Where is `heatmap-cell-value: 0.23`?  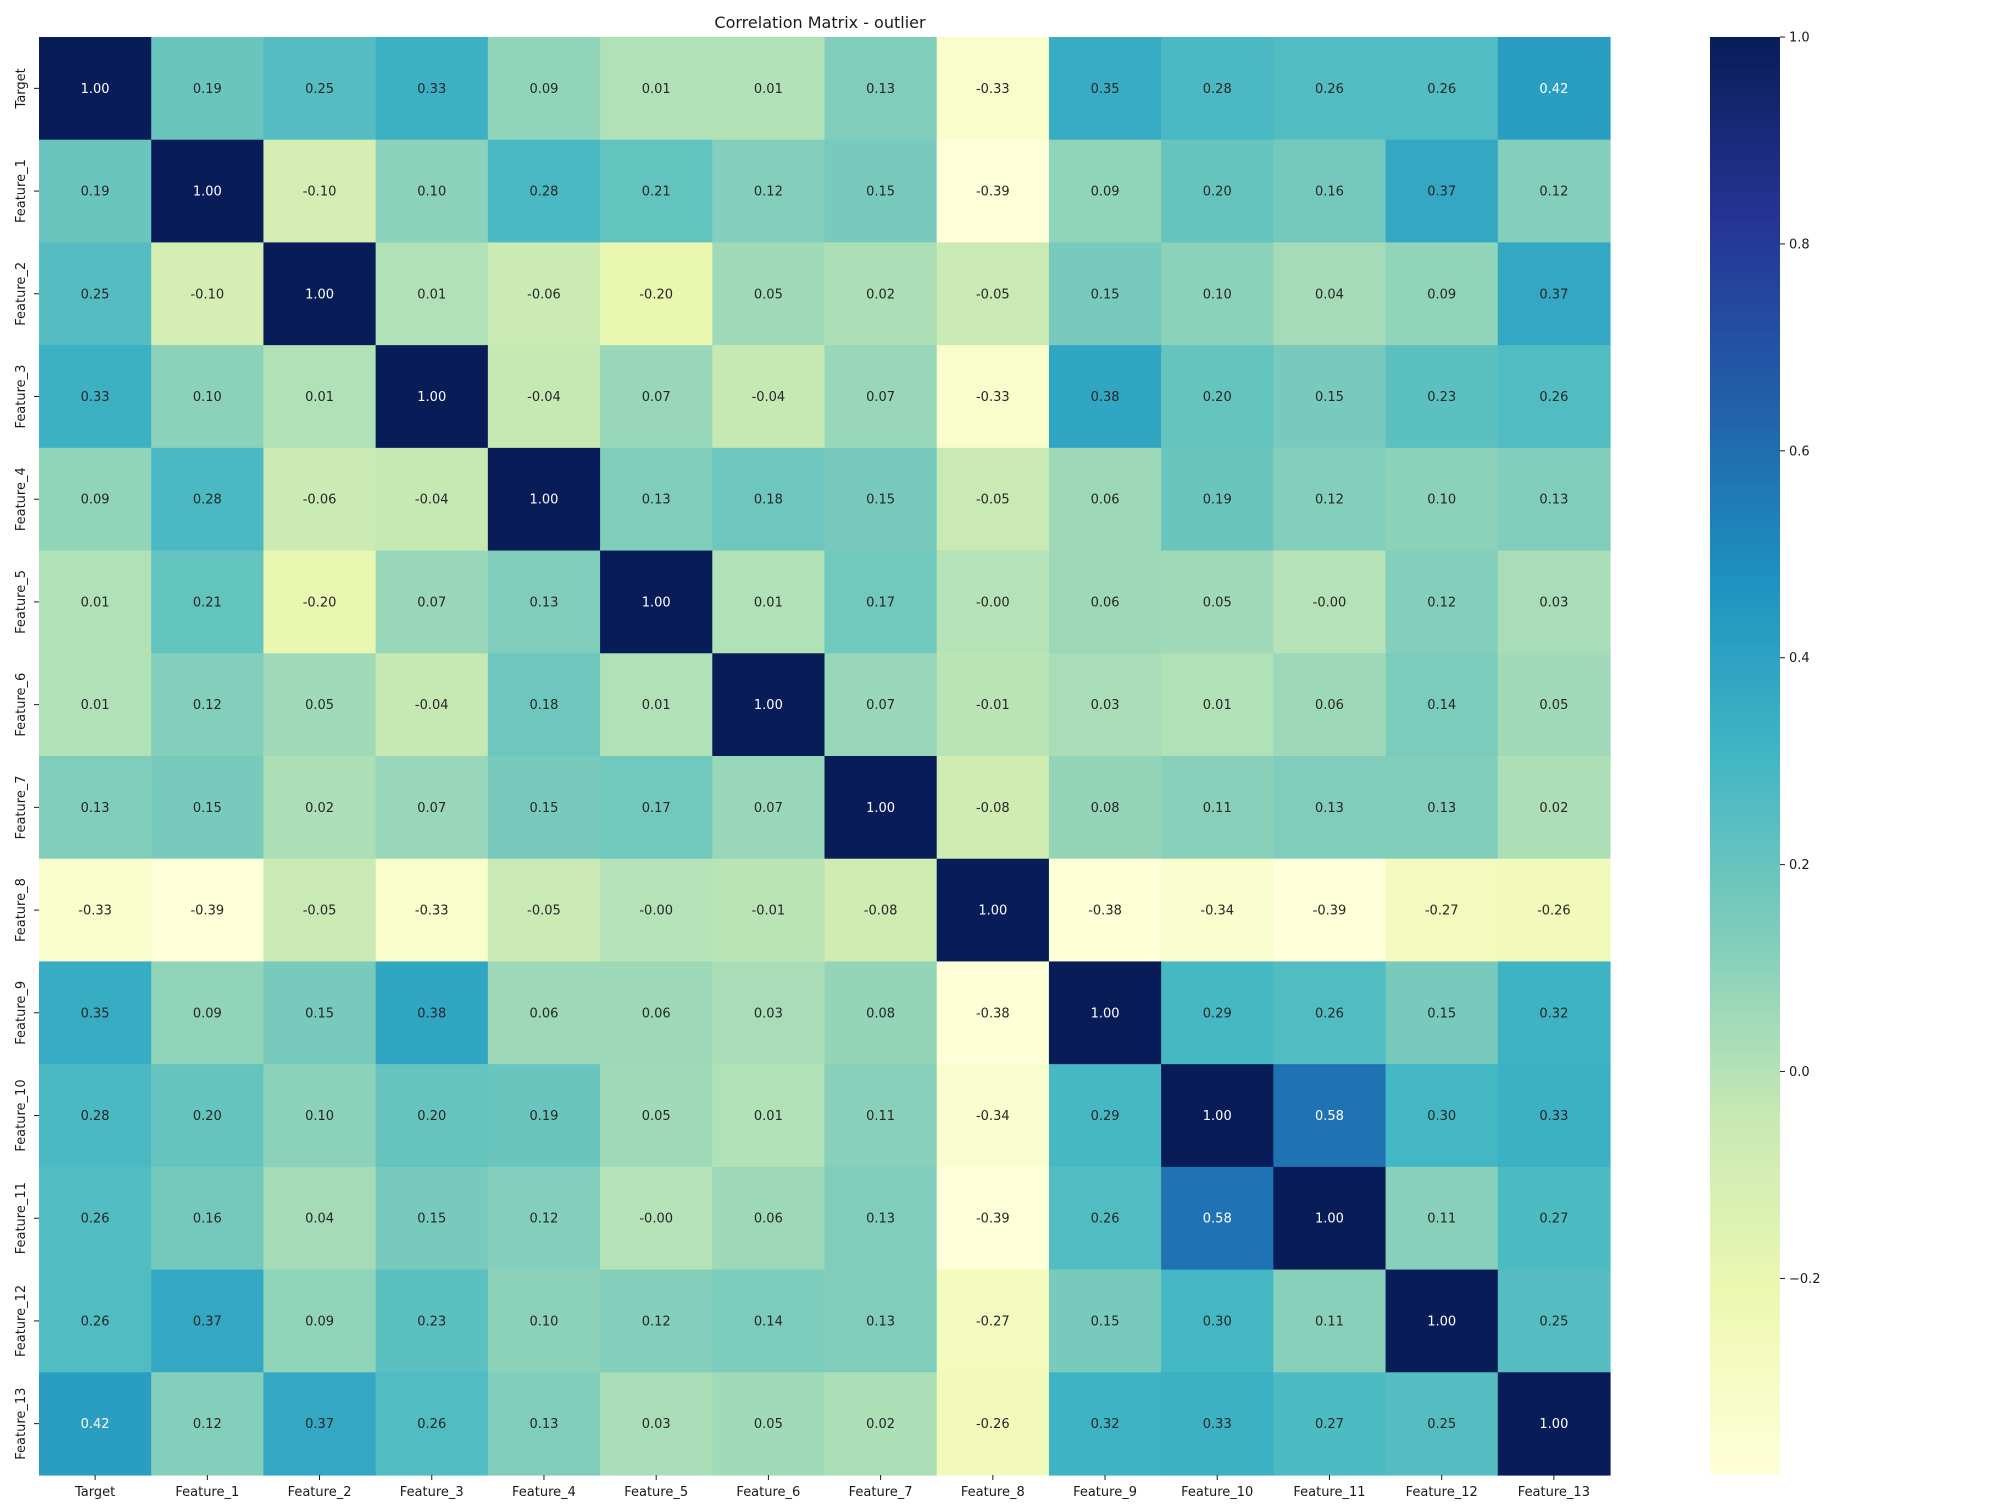
heatmap-cell-value: 0.23 is located at coordinates (1441, 397).